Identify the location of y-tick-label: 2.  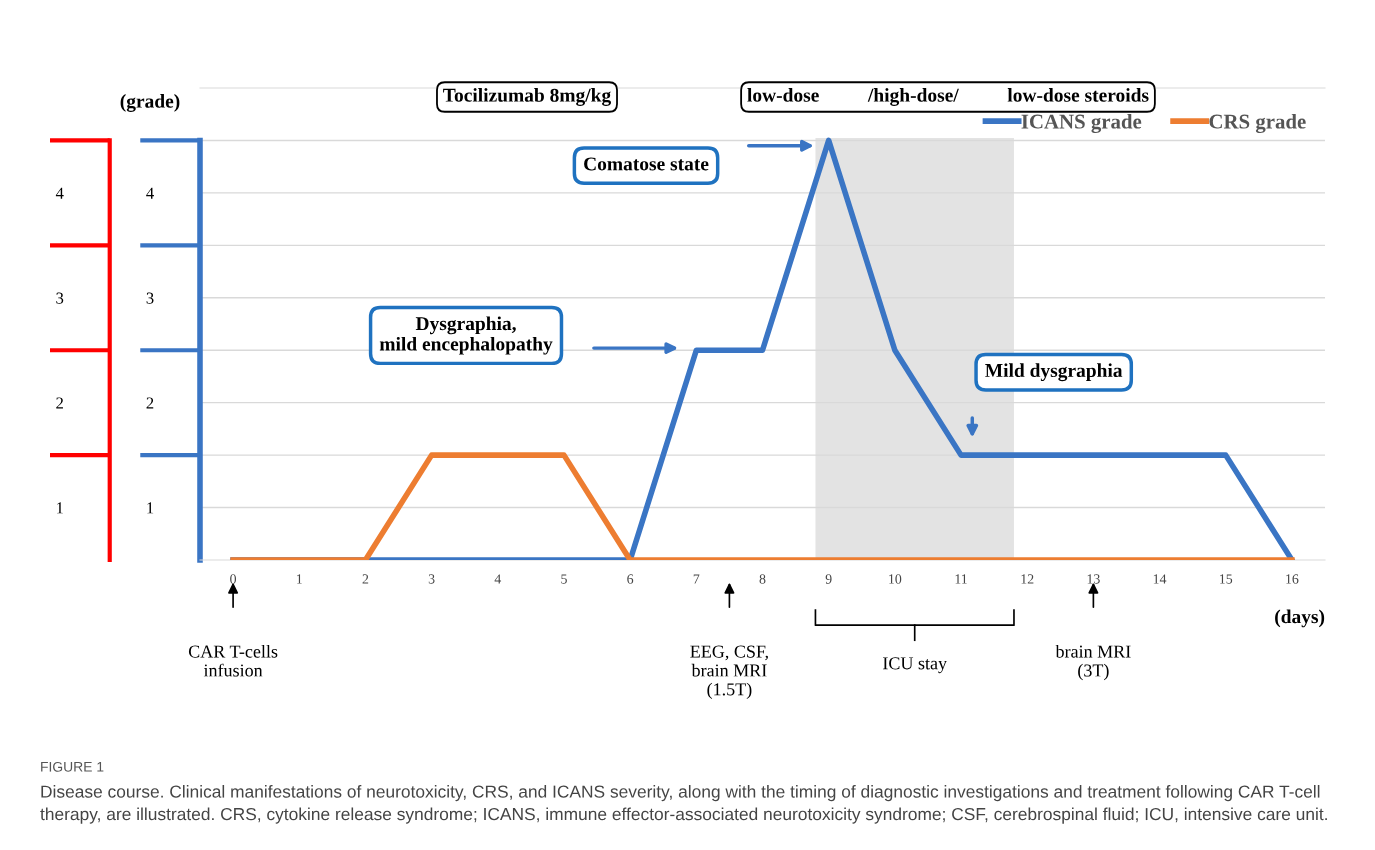
(59, 403).